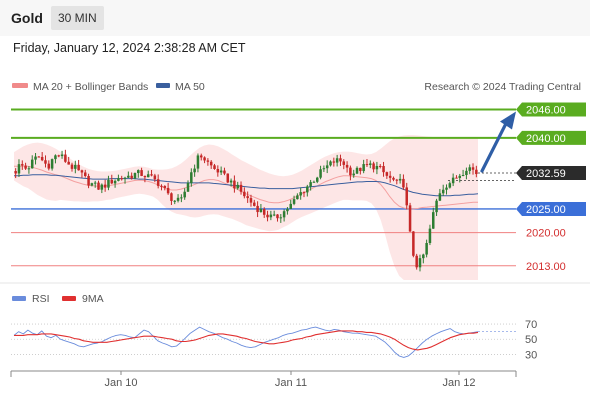 This screenshot has width=590, height=400. Describe the element at coordinates (163, 85) in the screenshot. I see `ma50-legend-swatch` at that location.